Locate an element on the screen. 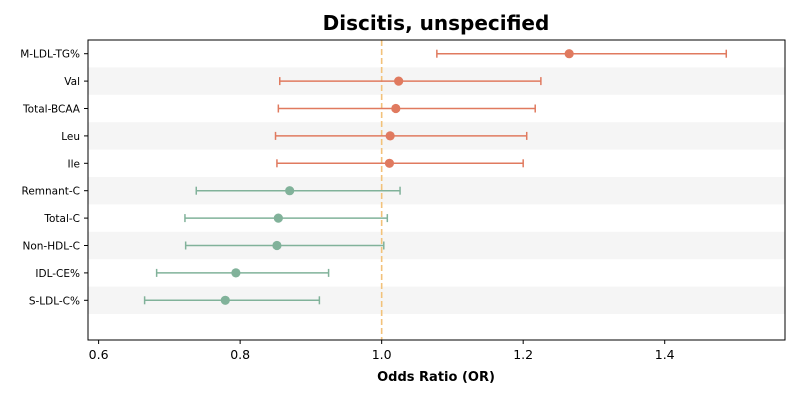  y-tick-label: Ile is located at coordinates (74, 164).